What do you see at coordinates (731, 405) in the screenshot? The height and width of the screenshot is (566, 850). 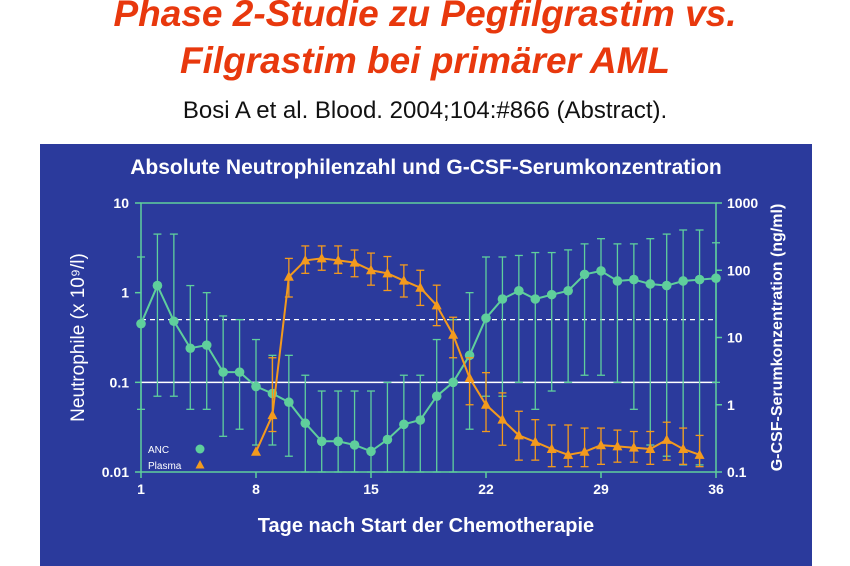 I see `y-right-tick-label: 1` at bounding box center [731, 405].